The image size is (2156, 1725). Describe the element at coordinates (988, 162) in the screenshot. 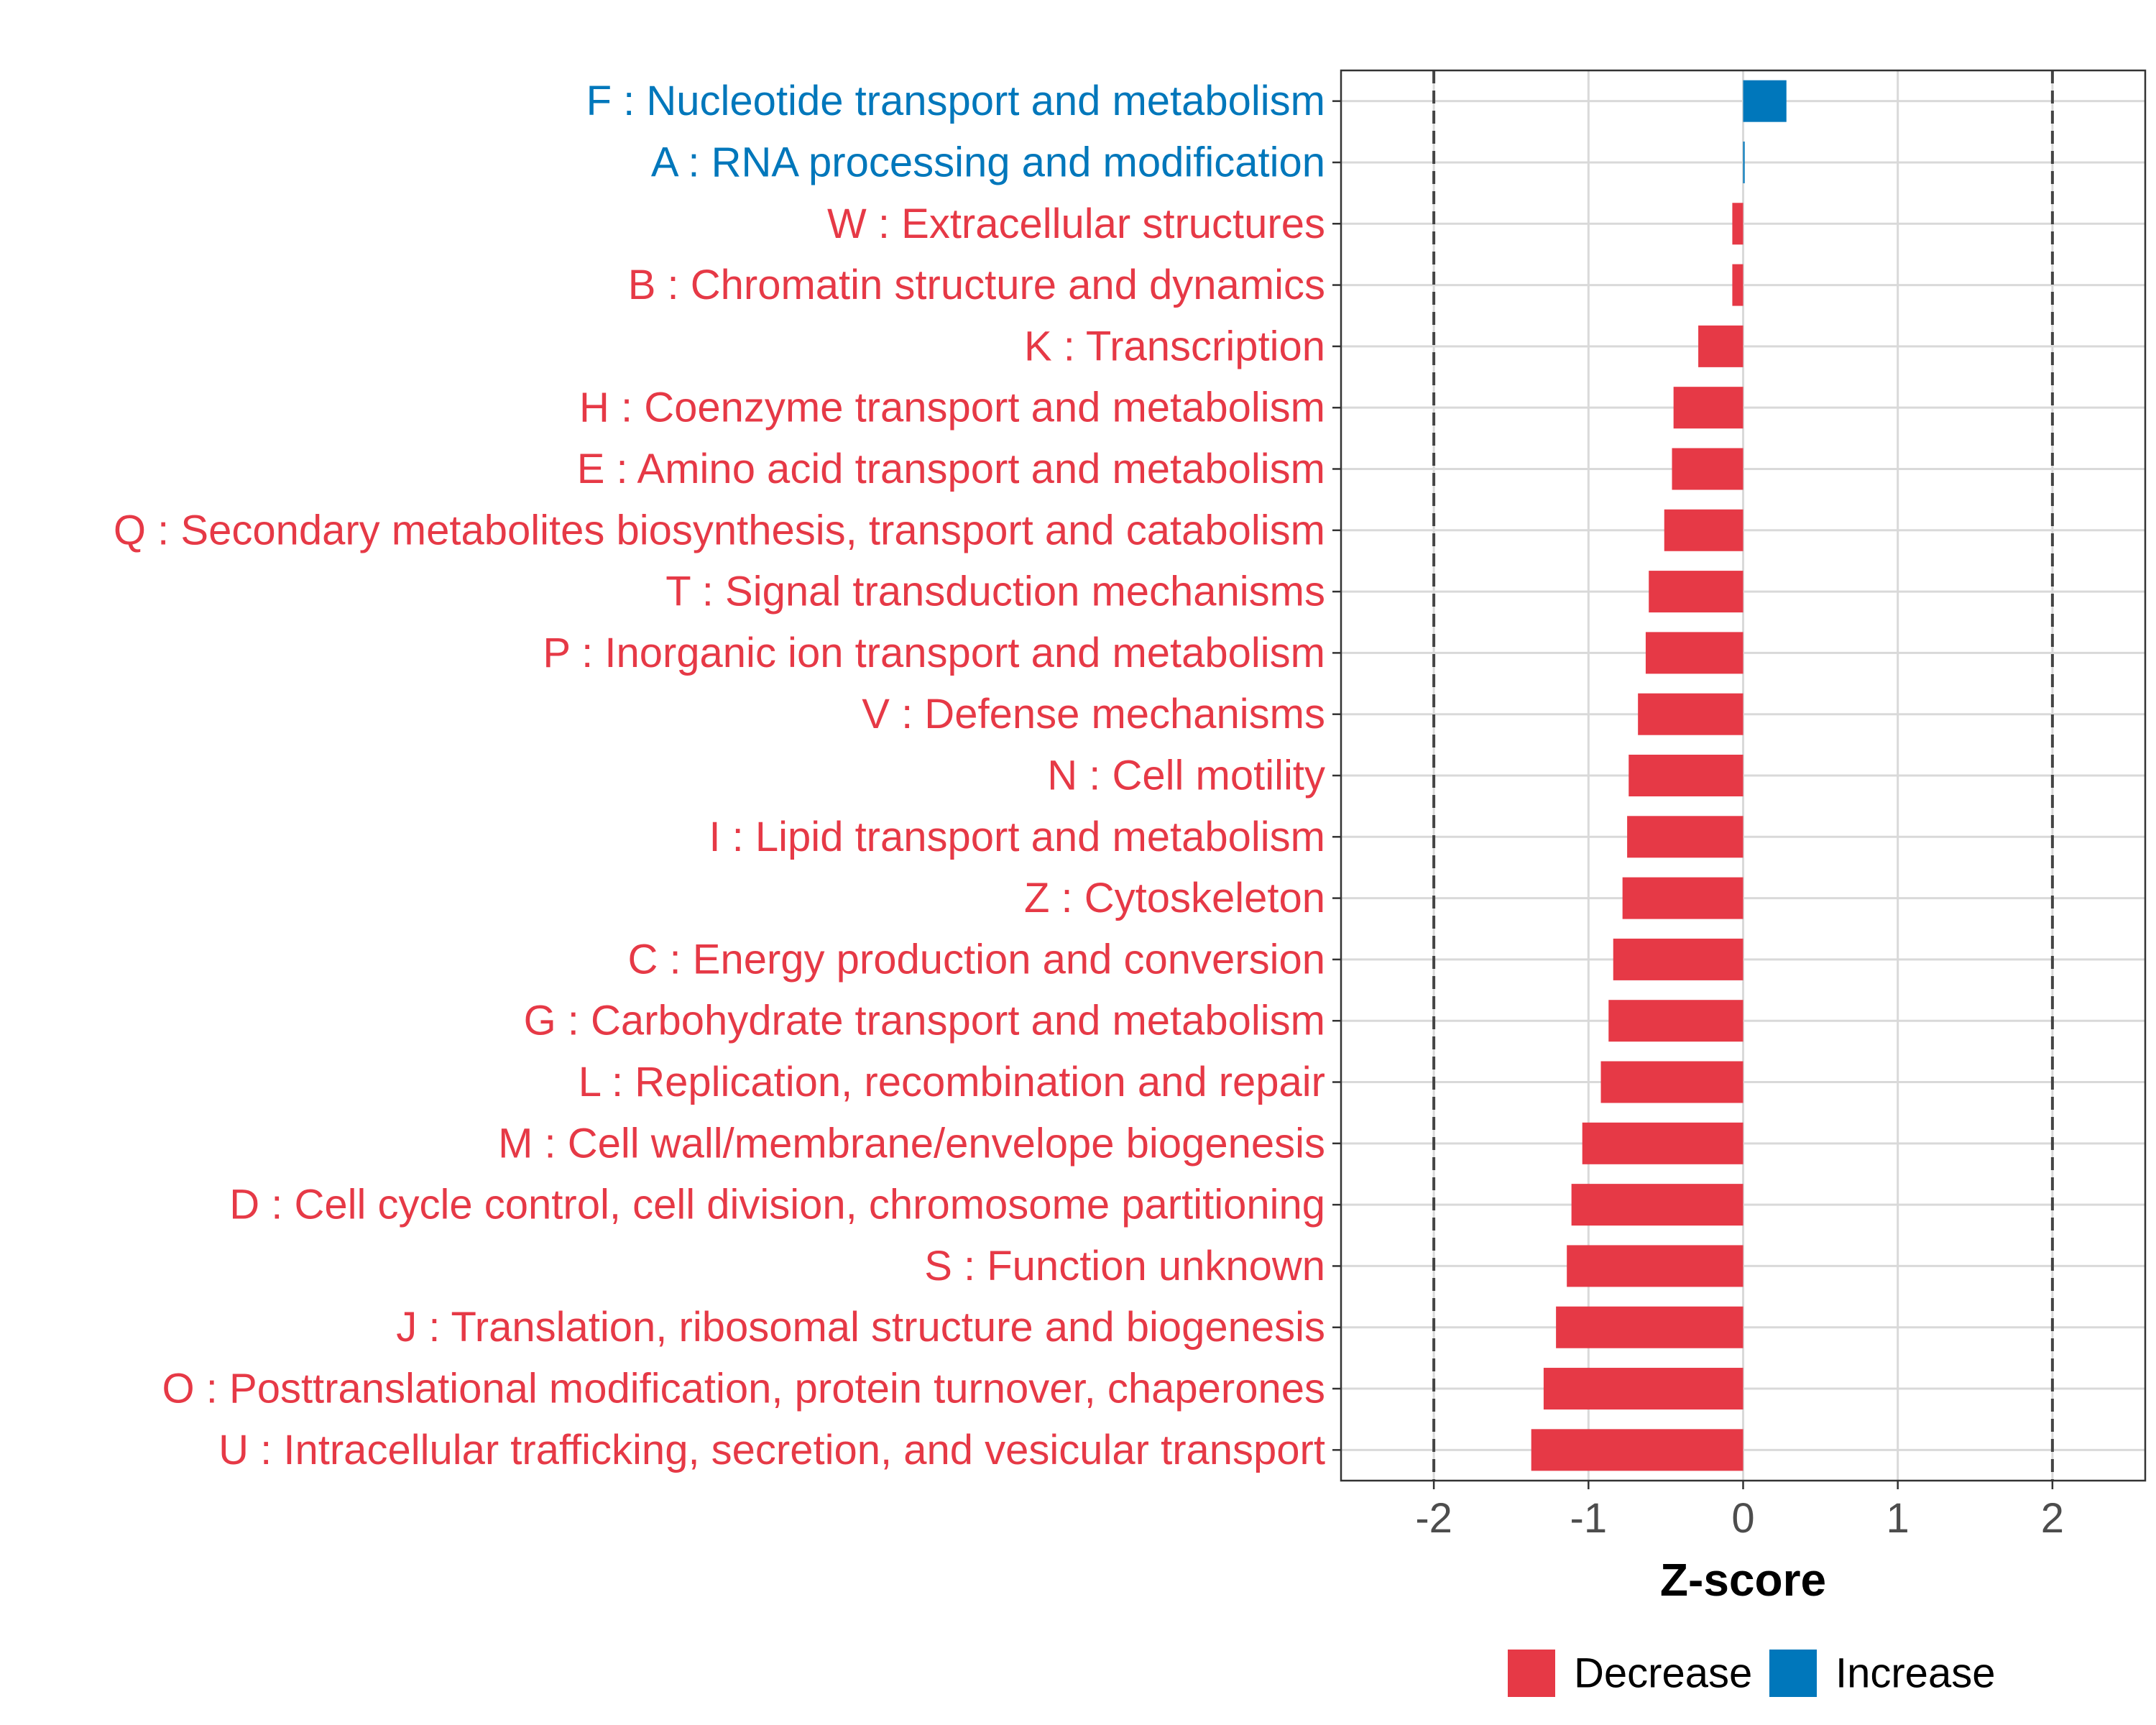

I see `y-tick-label: A : RNA processing and modification` at that location.